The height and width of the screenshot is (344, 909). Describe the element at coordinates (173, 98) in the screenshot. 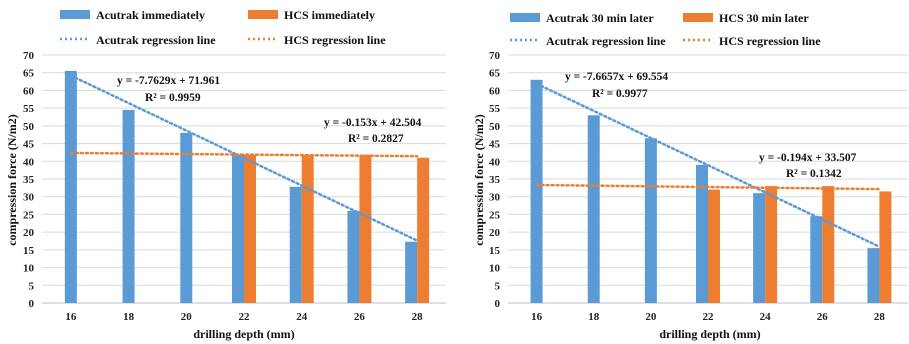

I see `r2-label: R² = 0.9959` at that location.